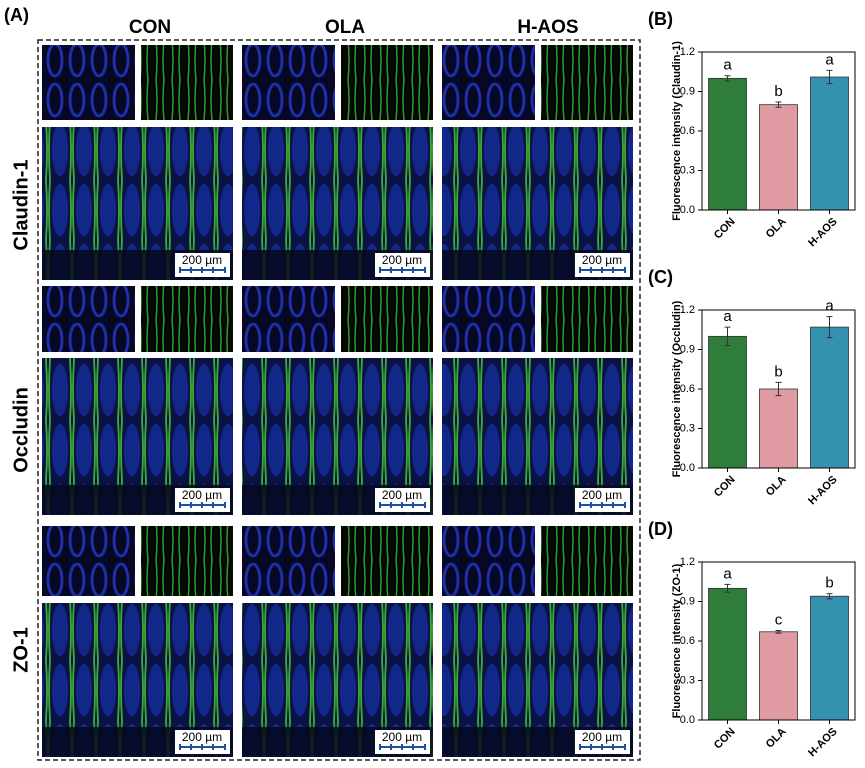 The image size is (865, 768). Describe the element at coordinates (677, 131) in the screenshot. I see `y-axis-label: Fluorescence intensity (Claudin-1)` at that location.